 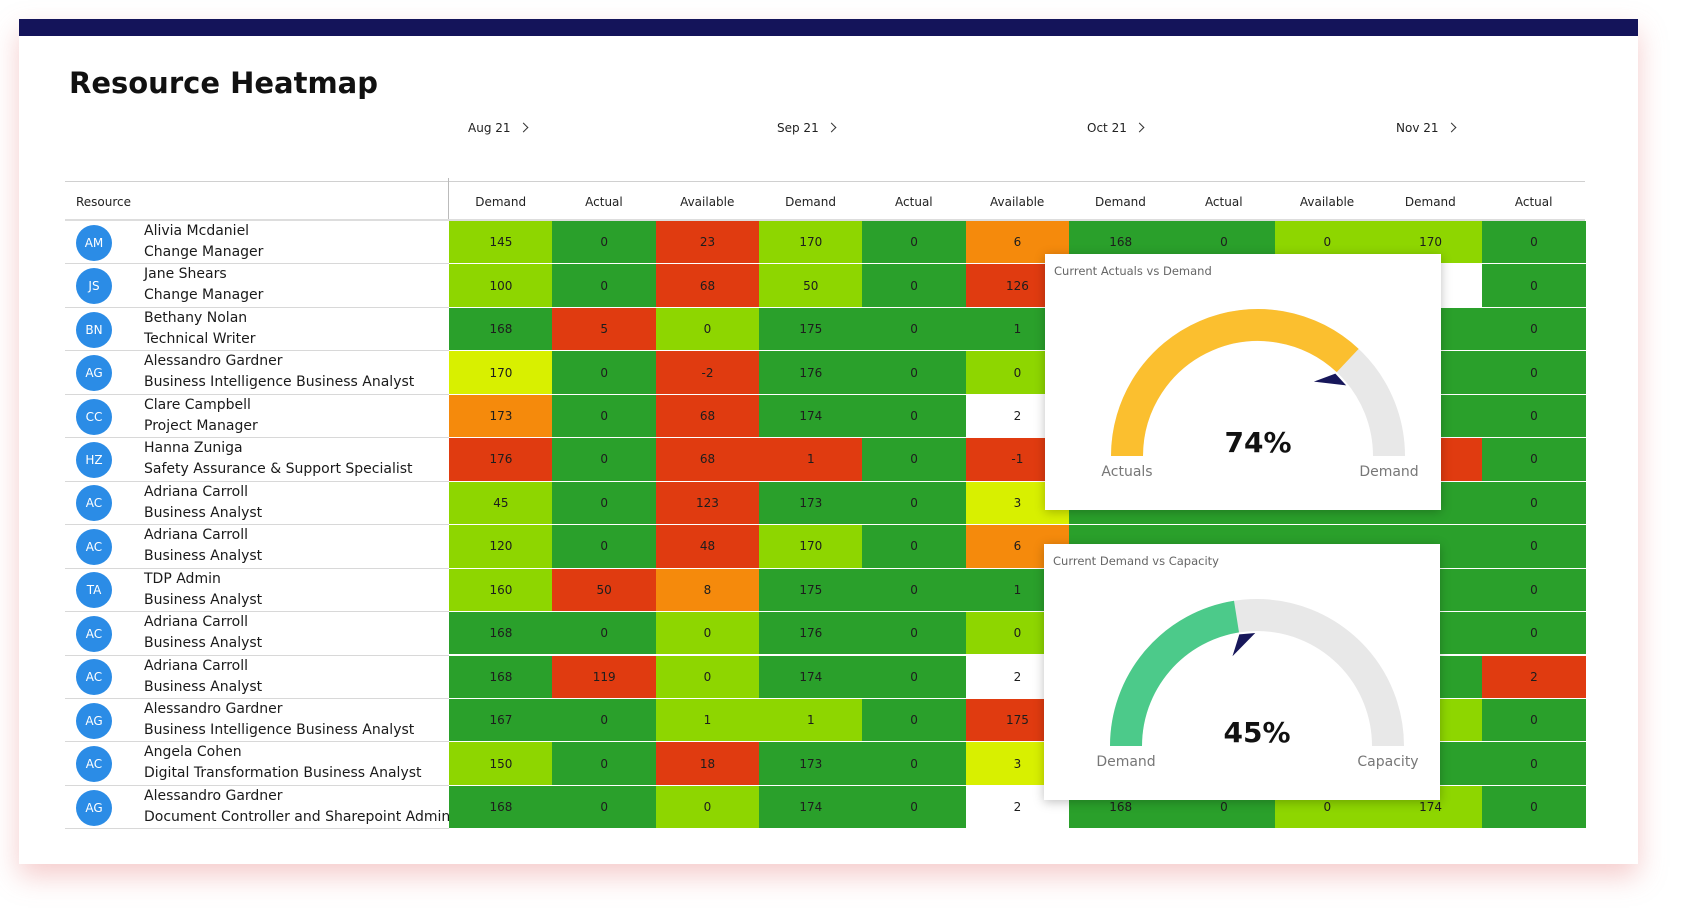 What do you see at coordinates (185, 274) in the screenshot?
I see `resource-name: Jane Shears` at bounding box center [185, 274].